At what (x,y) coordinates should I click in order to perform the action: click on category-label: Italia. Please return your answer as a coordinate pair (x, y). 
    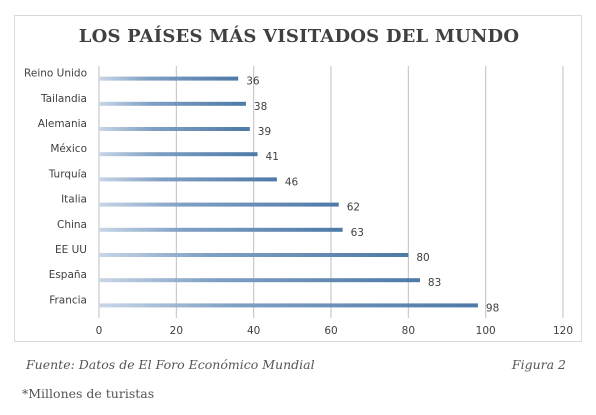
    Looking at the image, I should click on (74, 200).